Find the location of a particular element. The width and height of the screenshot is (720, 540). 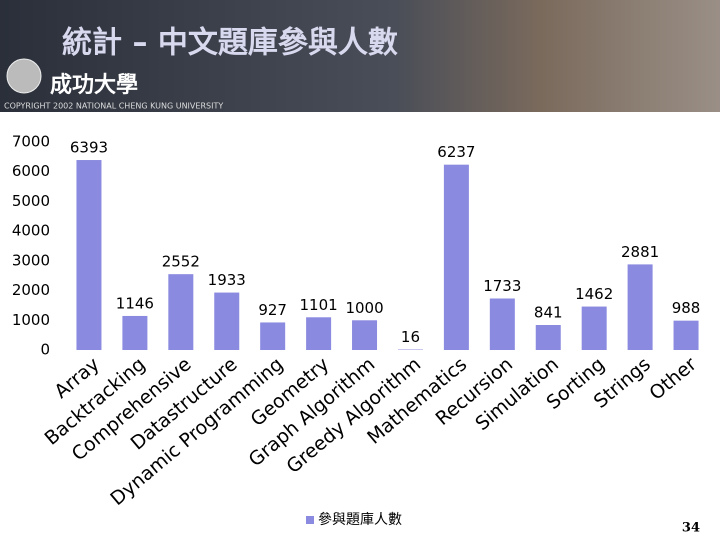

value-label: 1733 is located at coordinates (502, 286).